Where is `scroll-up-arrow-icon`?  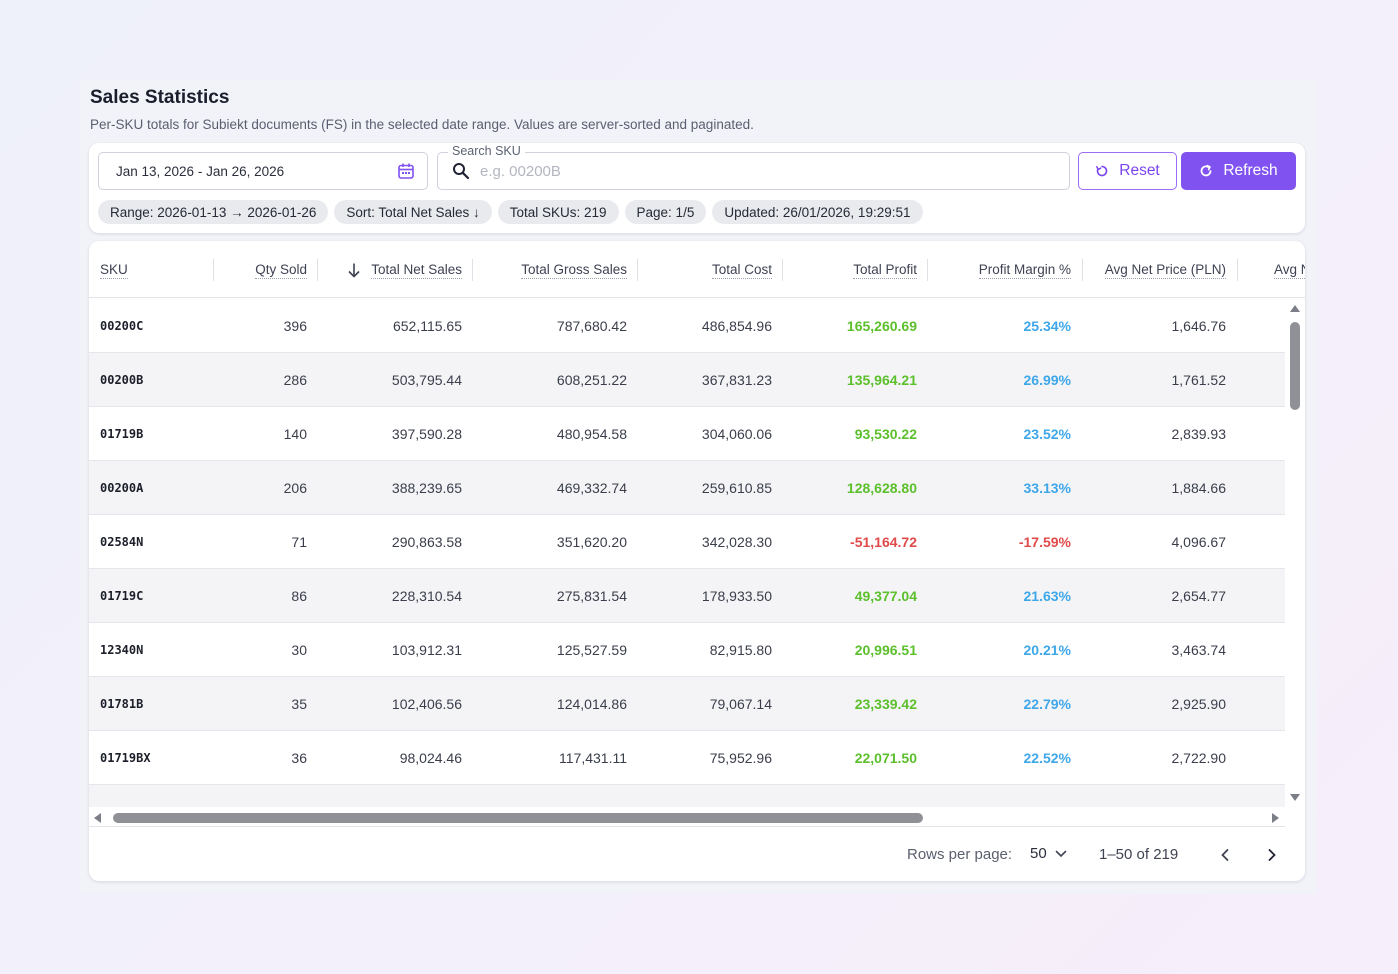
scroll-up-arrow-icon is located at coordinates (1295, 308).